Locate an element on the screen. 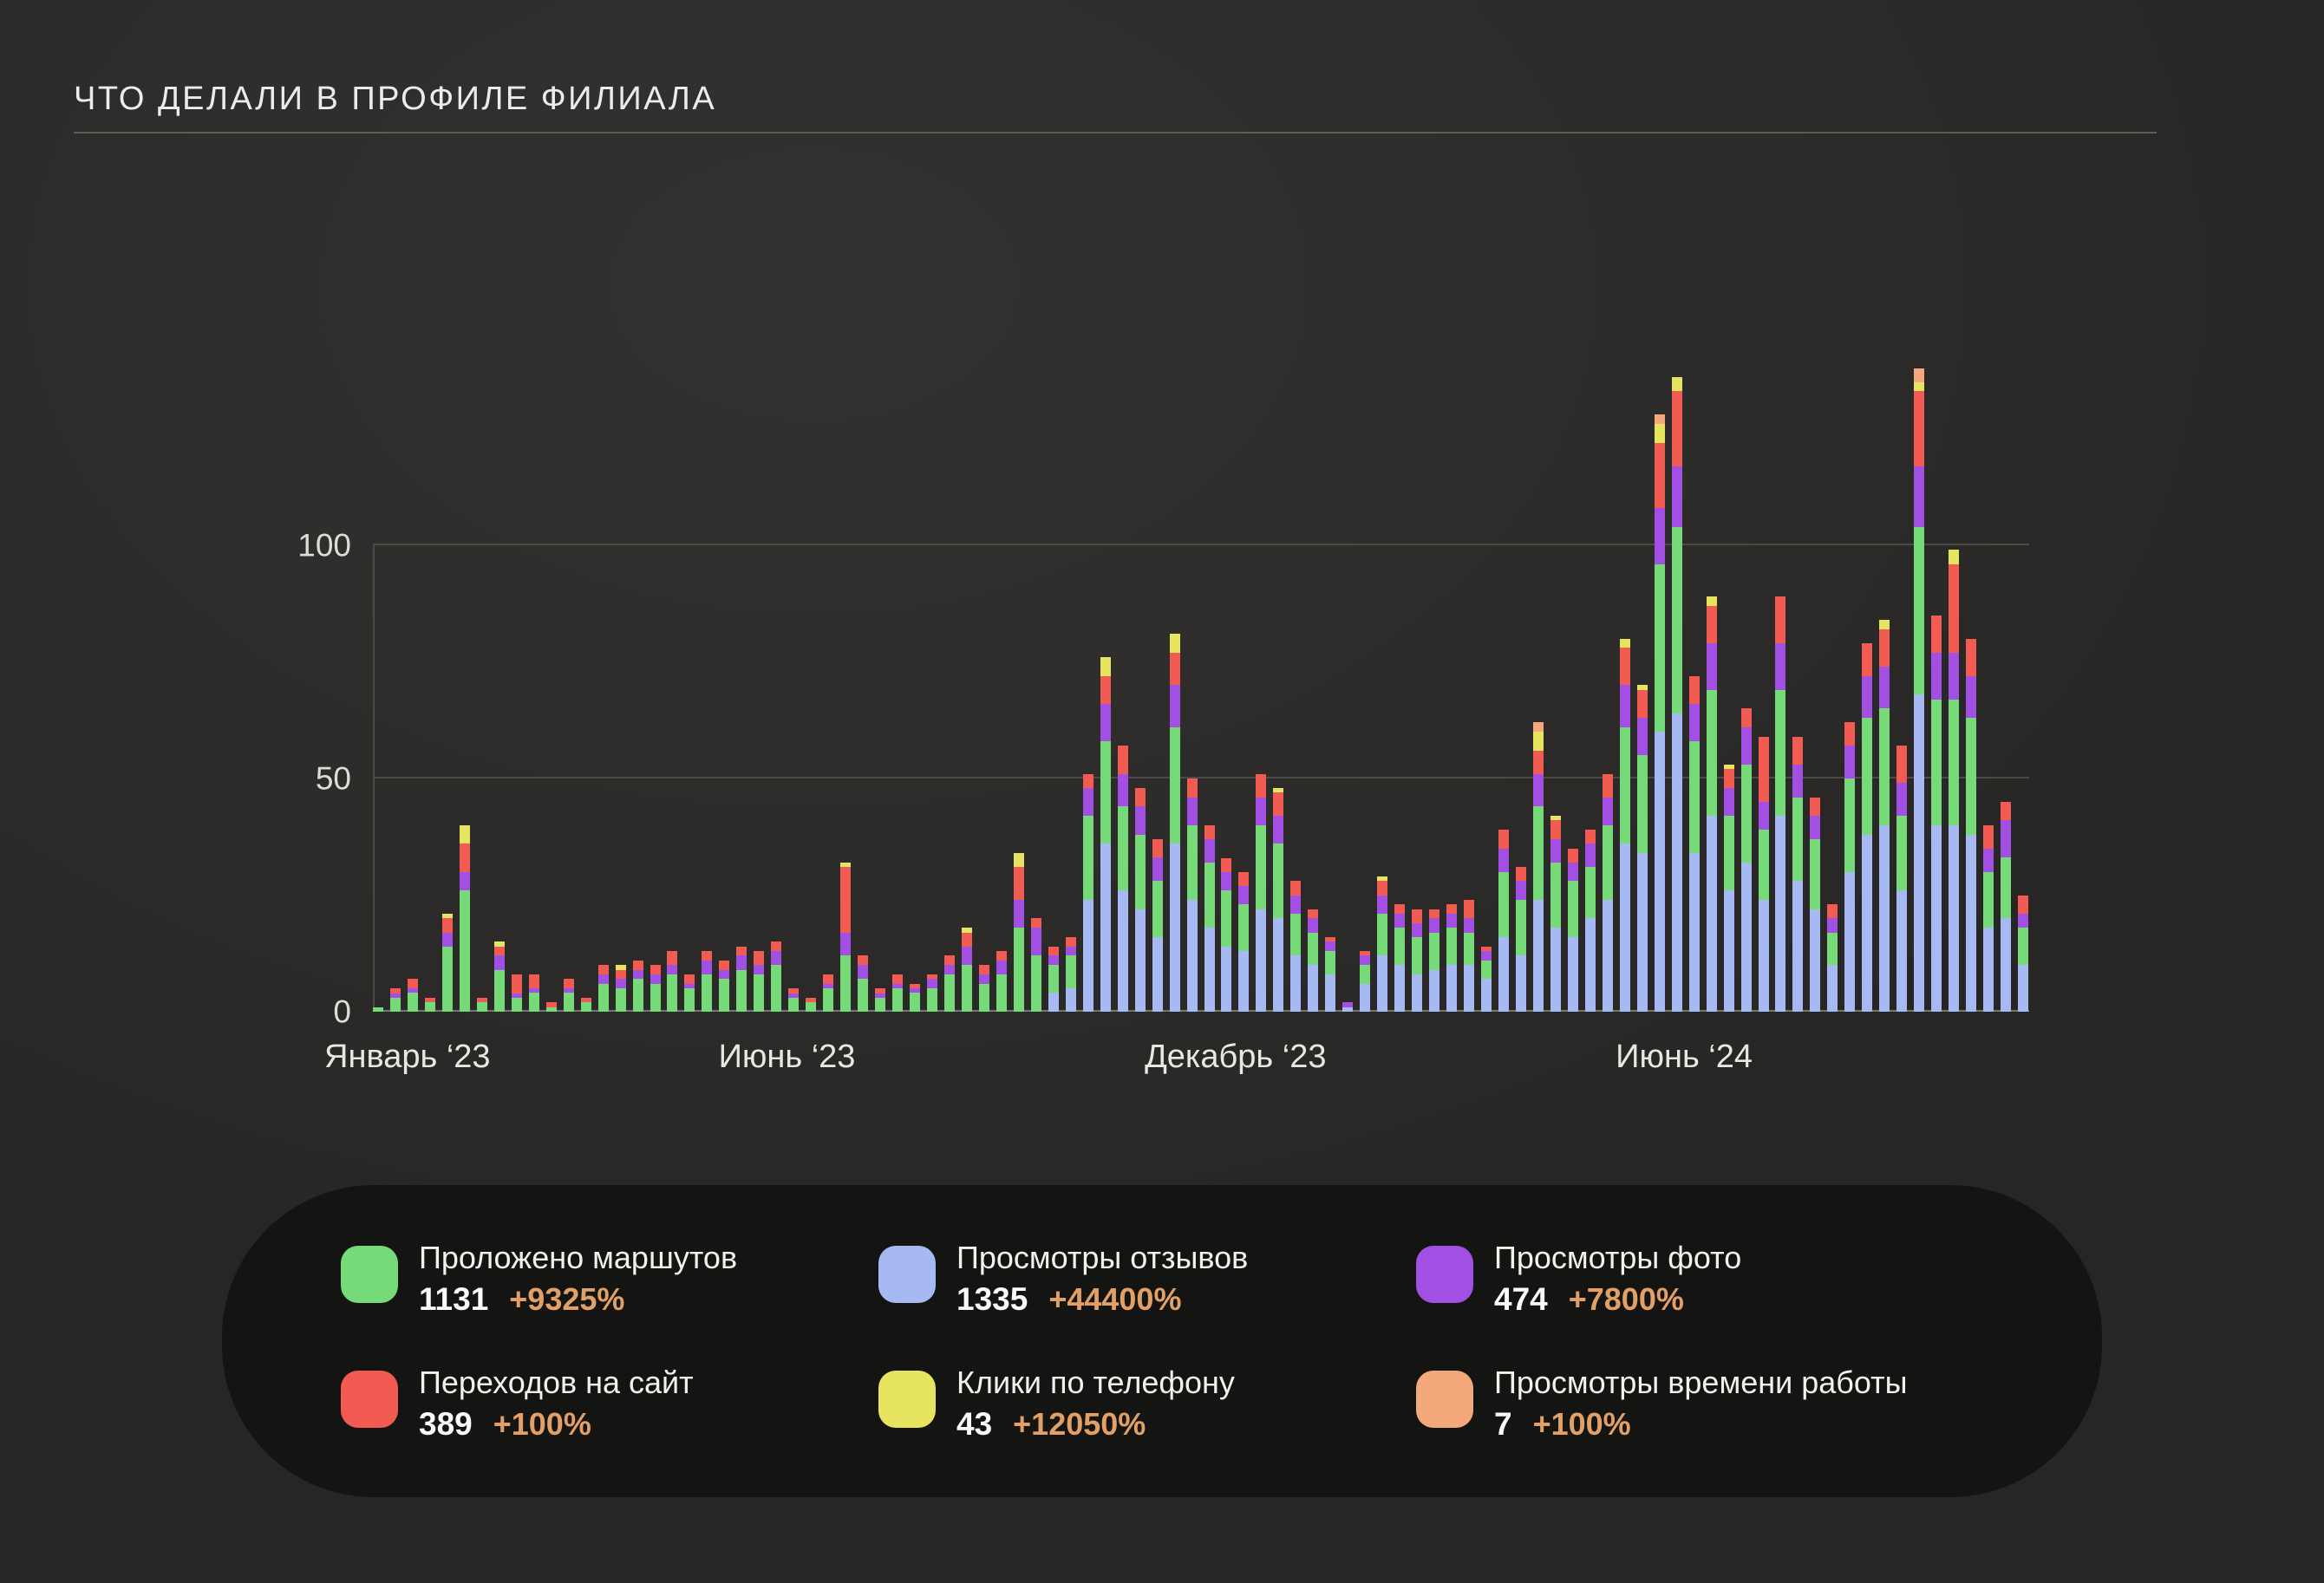 The image size is (2324, 1583). site-segment is located at coordinates (1555, 829).